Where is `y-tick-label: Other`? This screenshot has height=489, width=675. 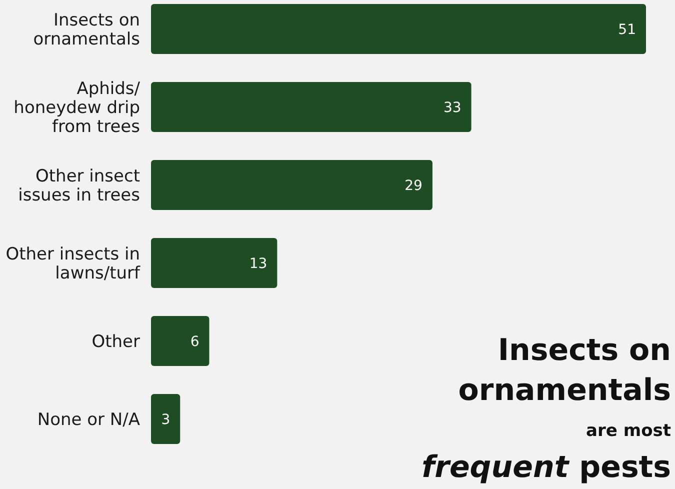
y-tick-label: Other is located at coordinates (116, 342).